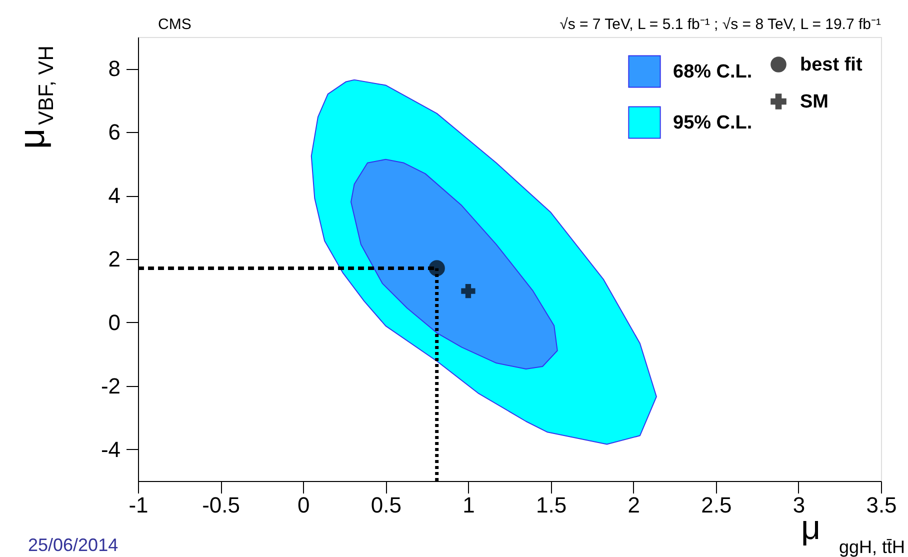 This screenshot has height=557, width=908. What do you see at coordinates (386, 505) in the screenshot?
I see `x-tick-label: 0.5` at bounding box center [386, 505].